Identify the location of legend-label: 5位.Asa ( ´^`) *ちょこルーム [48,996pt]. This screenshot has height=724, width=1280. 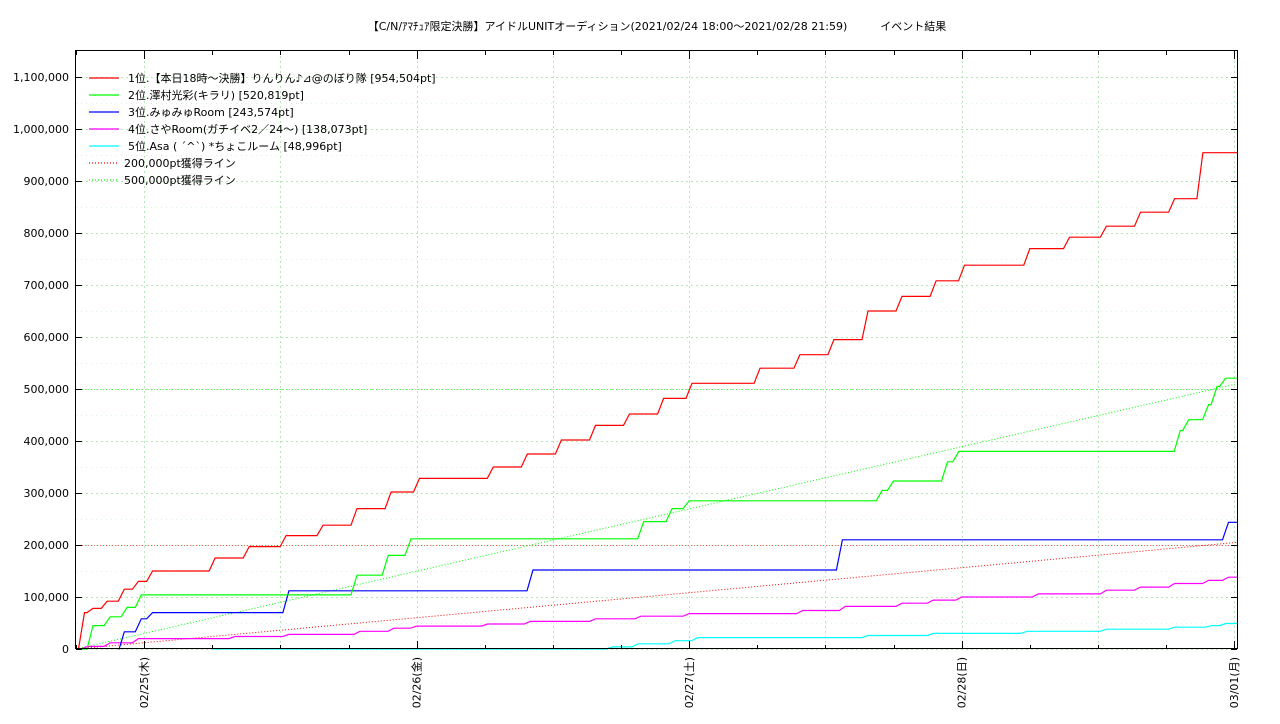
(235, 146).